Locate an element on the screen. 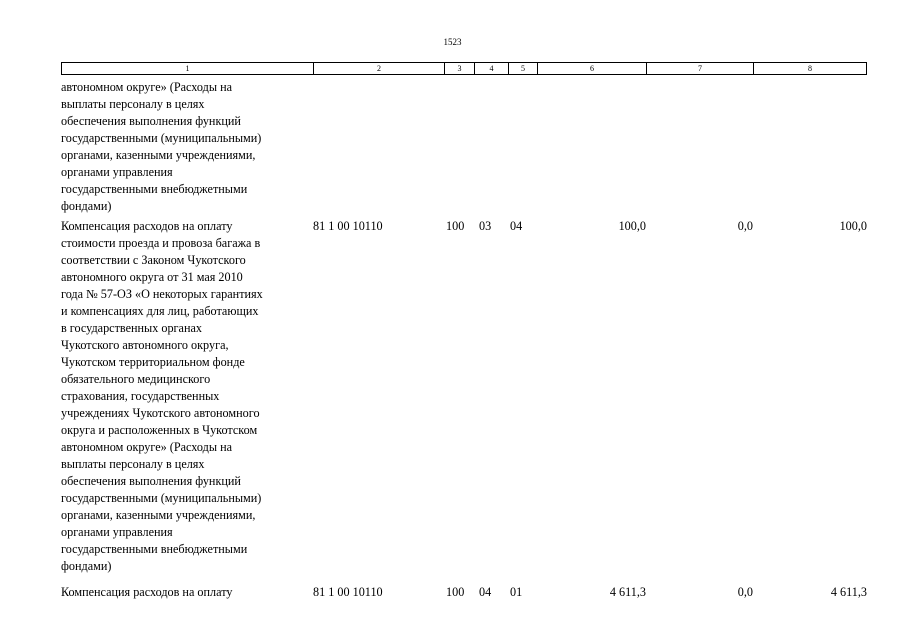 Image resolution: width=905 pixels, height=640 pixels. table-header: 1 2 3 4 5 6 7 8 is located at coordinates (464, 68).